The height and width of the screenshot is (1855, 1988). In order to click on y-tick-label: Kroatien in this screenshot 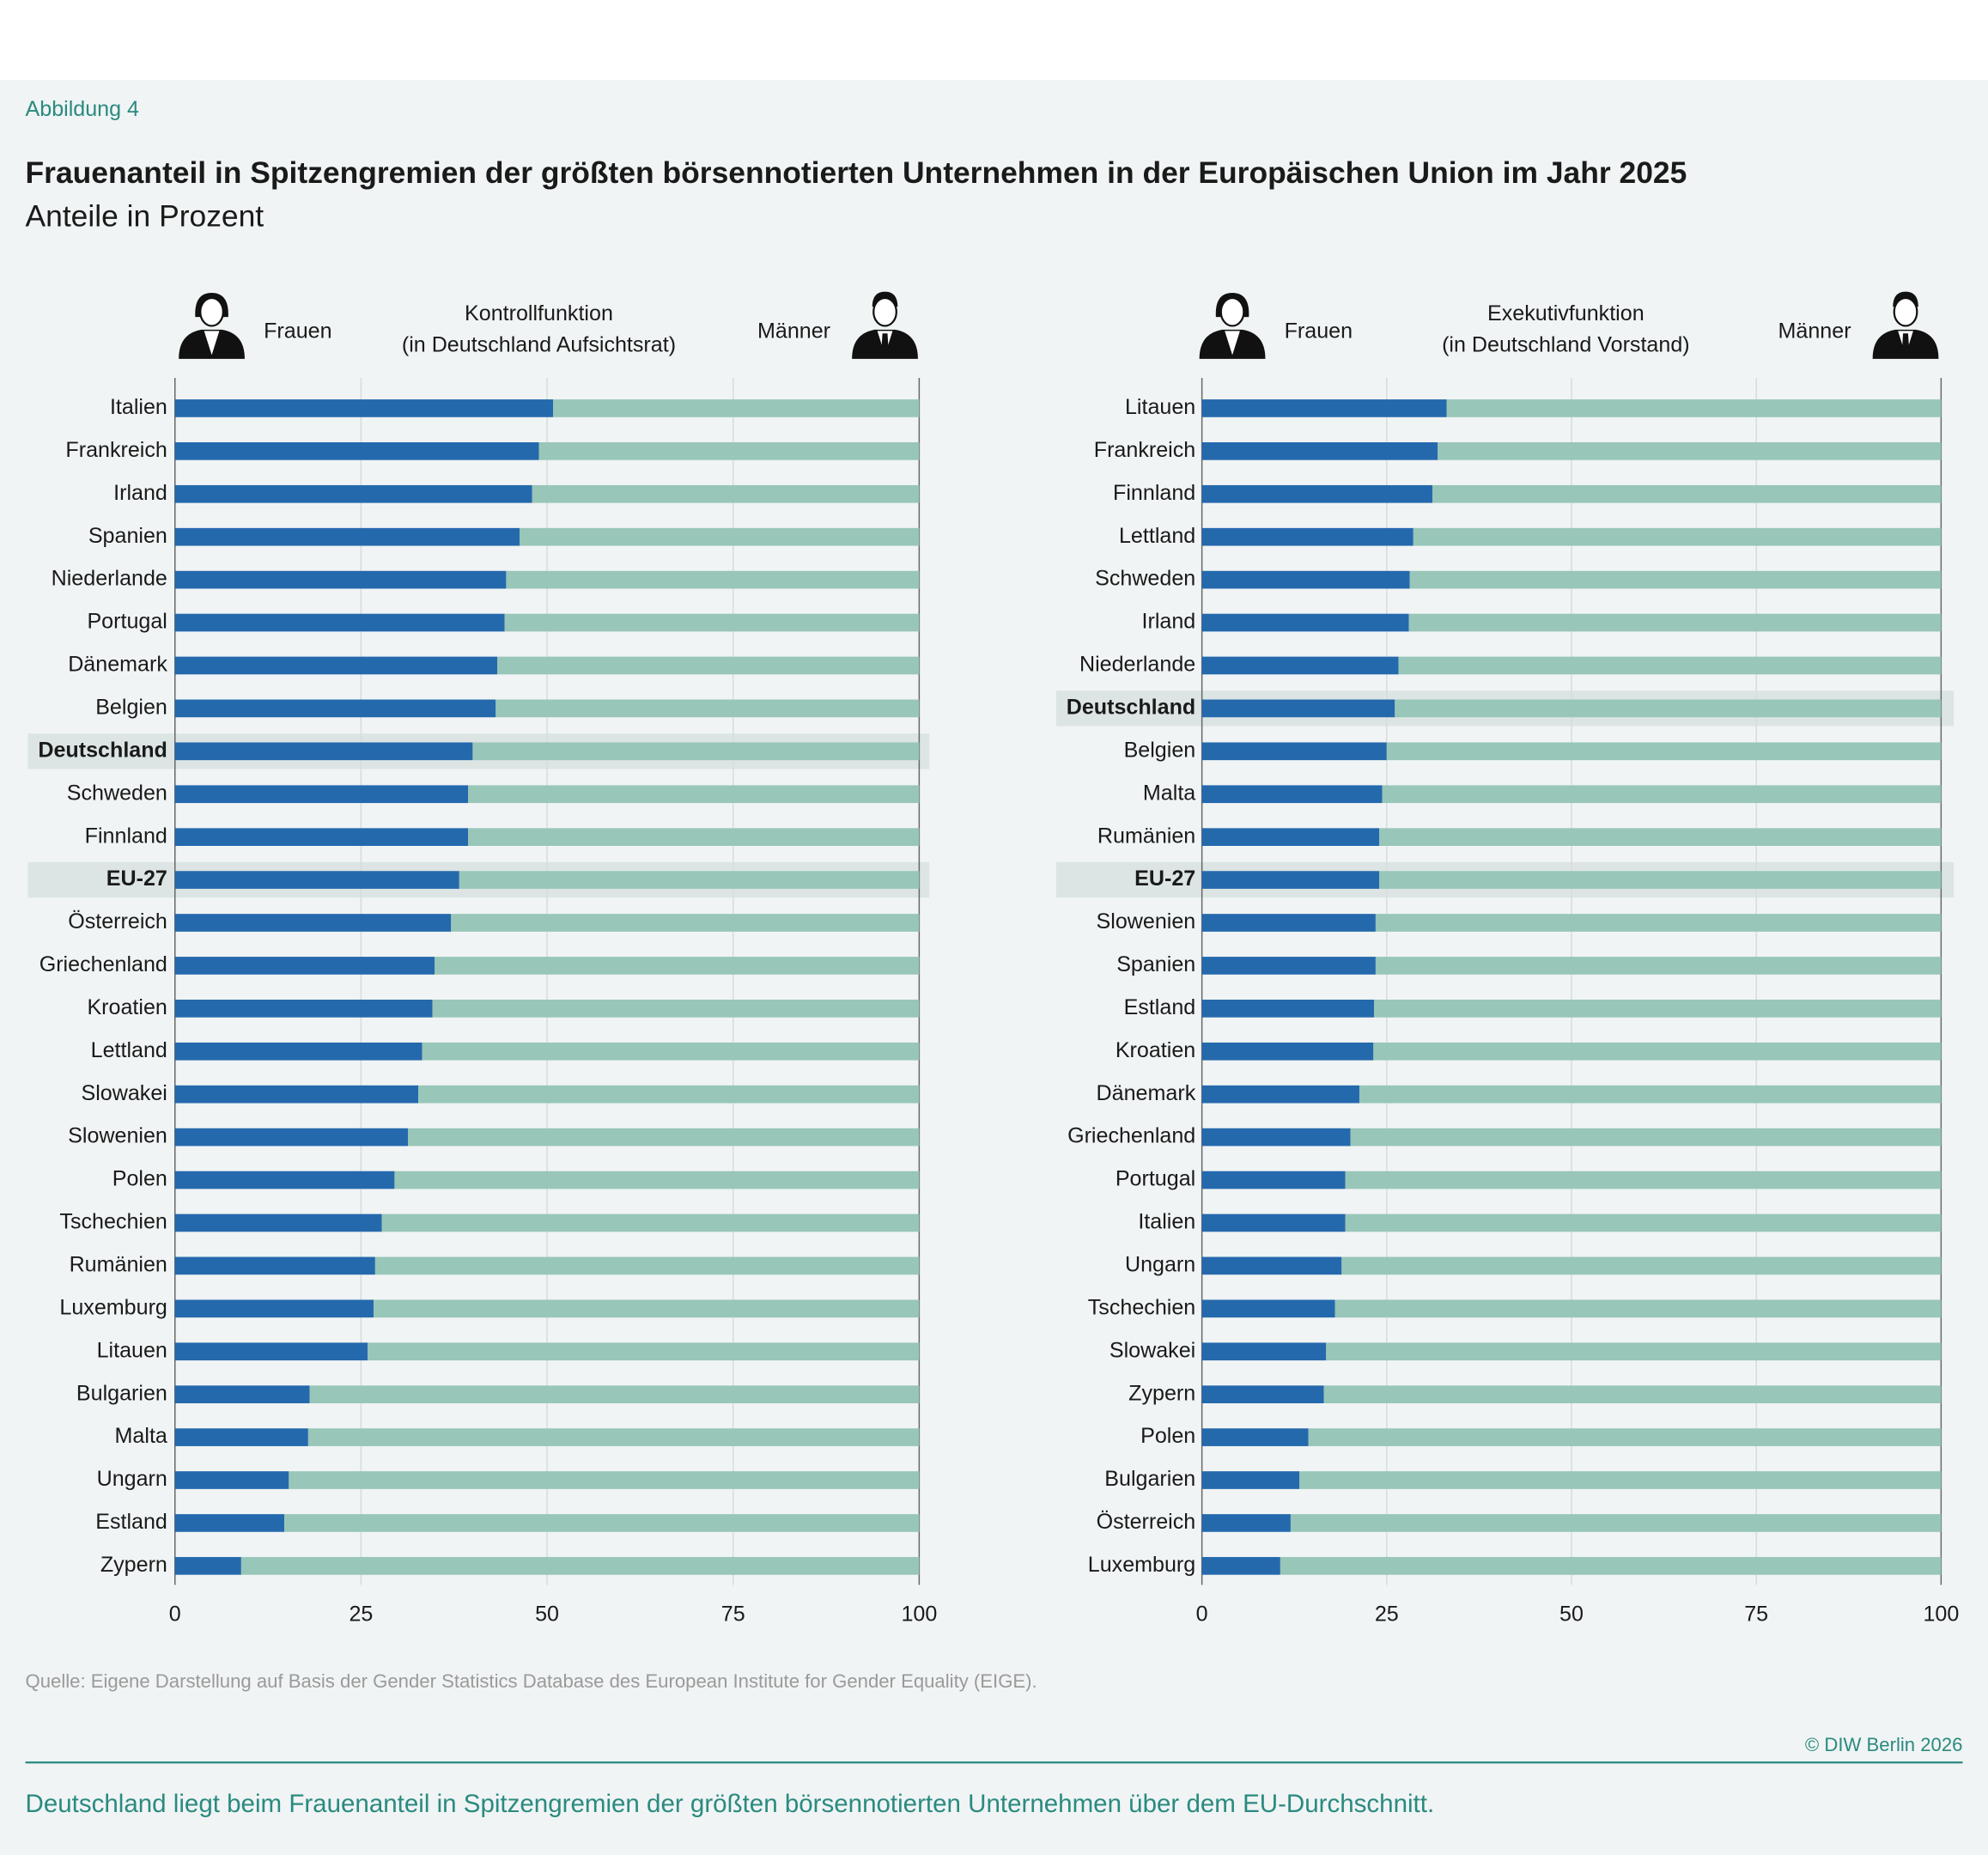, I will do `click(1155, 1050)`.